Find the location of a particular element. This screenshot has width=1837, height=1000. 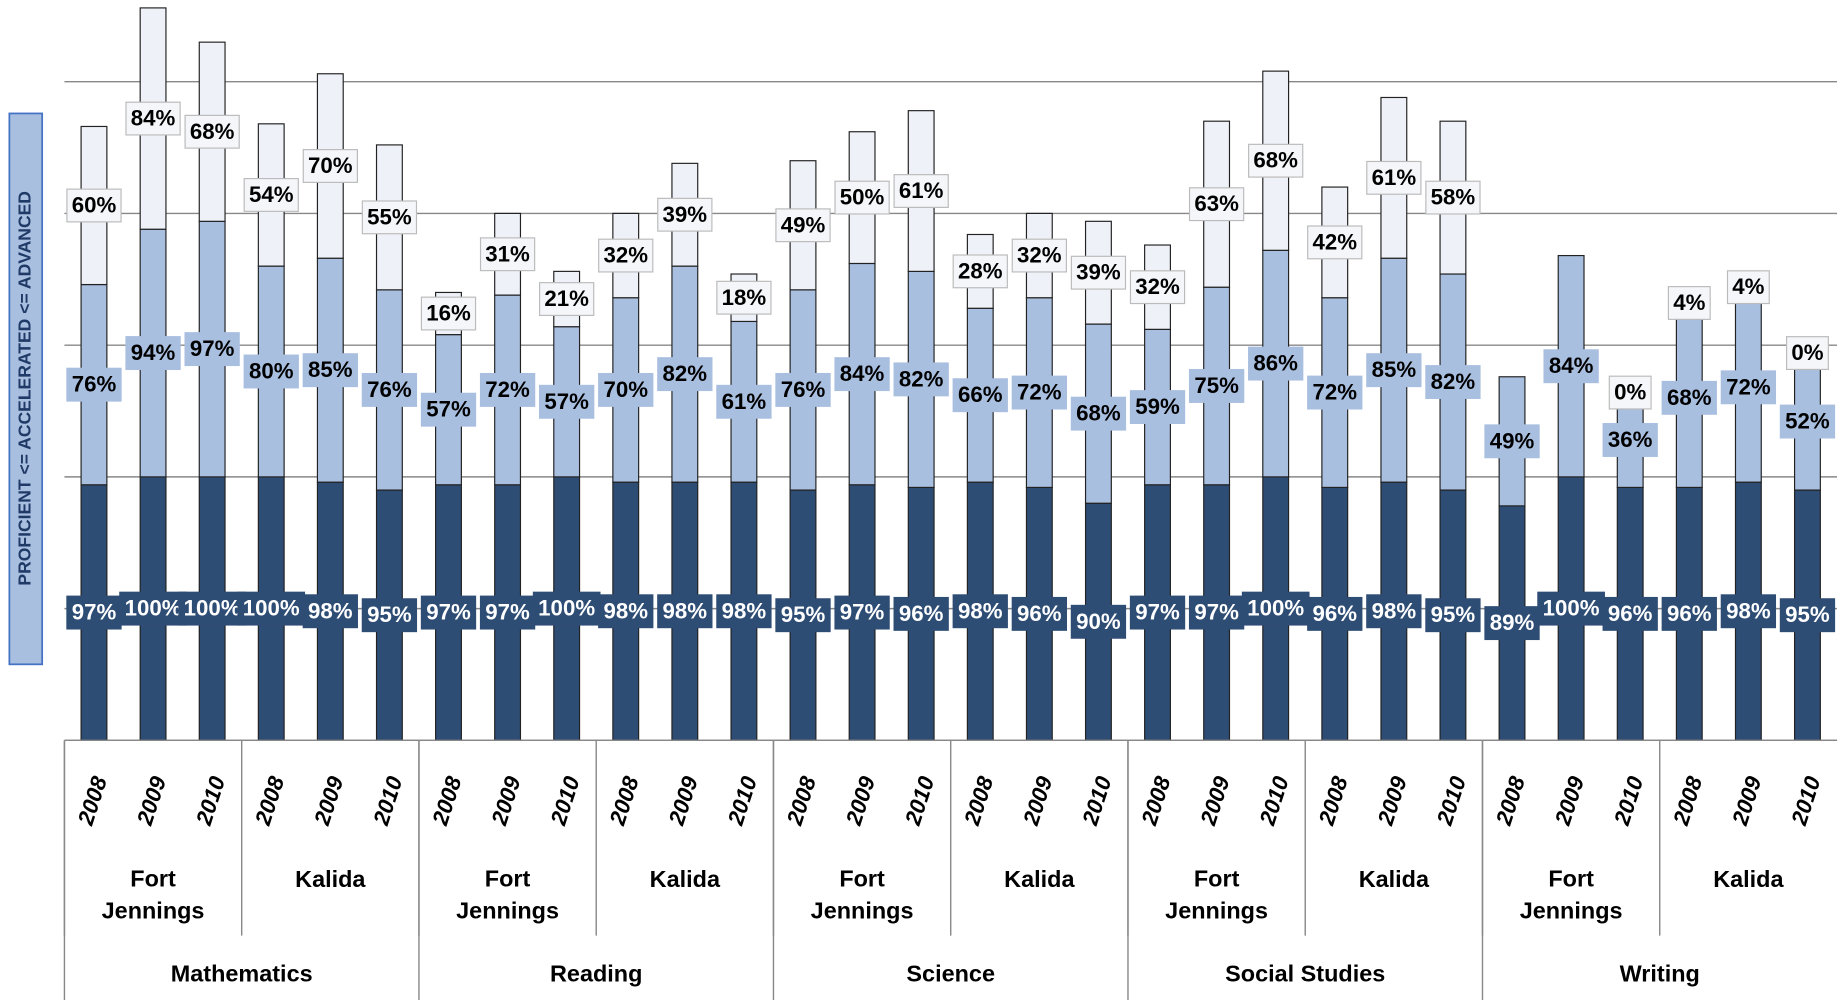

data-label: 85% is located at coordinates (1394, 369).